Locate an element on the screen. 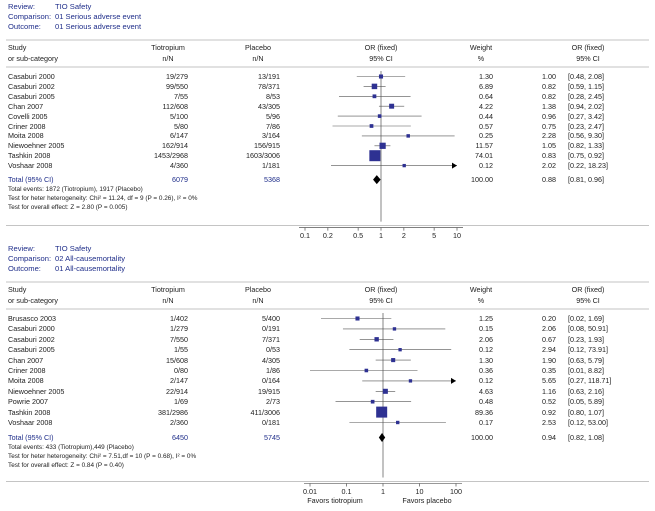  total-placebo: 5368 is located at coordinates (272, 180).